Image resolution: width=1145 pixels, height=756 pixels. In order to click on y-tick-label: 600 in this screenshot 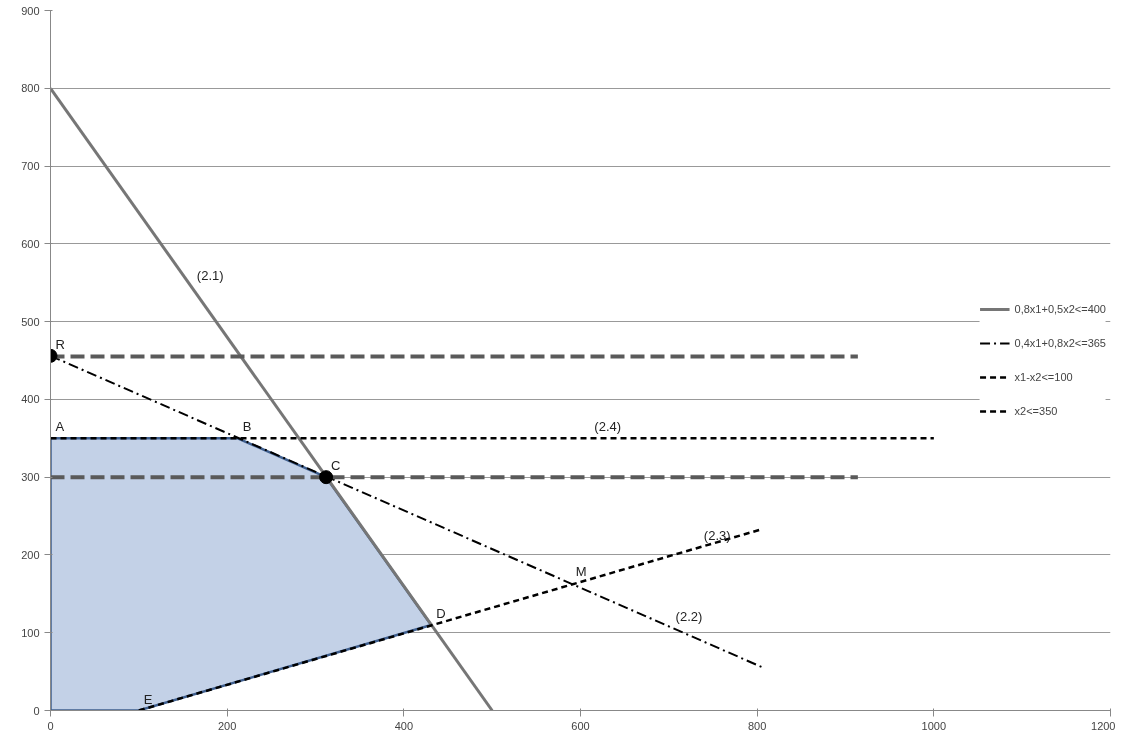, I will do `click(30, 243)`.